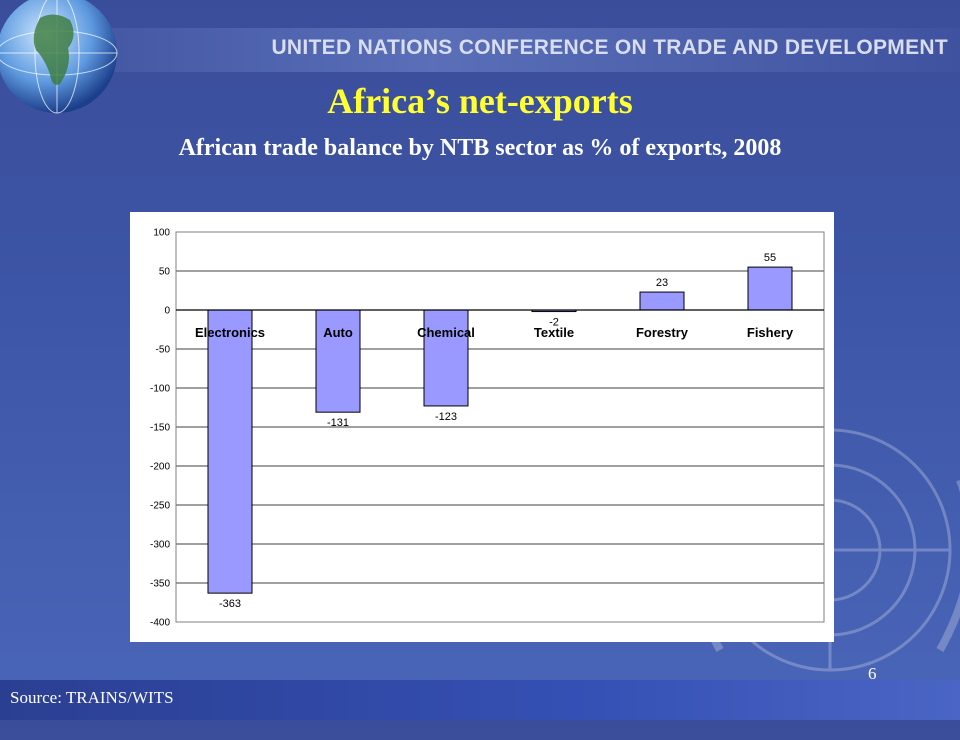 The height and width of the screenshot is (740, 960). What do you see at coordinates (160, 623) in the screenshot?
I see `y-tick-label: -400` at bounding box center [160, 623].